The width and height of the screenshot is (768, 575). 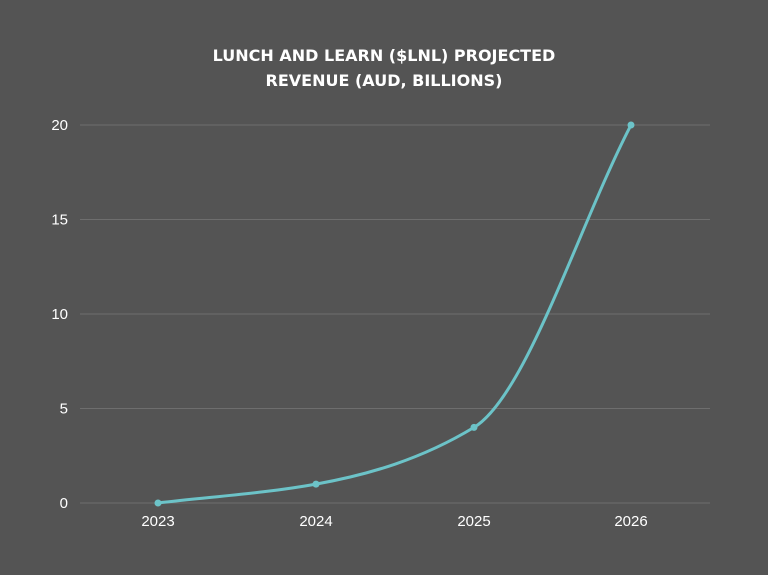 What do you see at coordinates (157, 521) in the screenshot?
I see `x-tick-label-2023: 2023` at bounding box center [157, 521].